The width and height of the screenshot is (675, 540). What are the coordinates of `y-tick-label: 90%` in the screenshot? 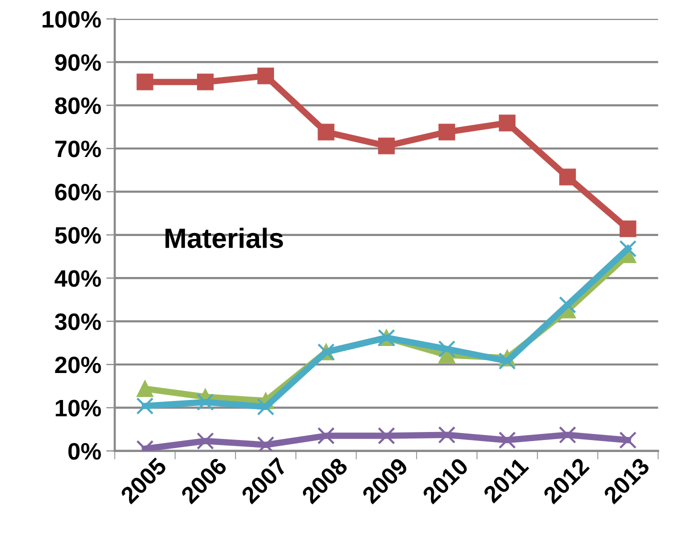 It's located at (78, 62).